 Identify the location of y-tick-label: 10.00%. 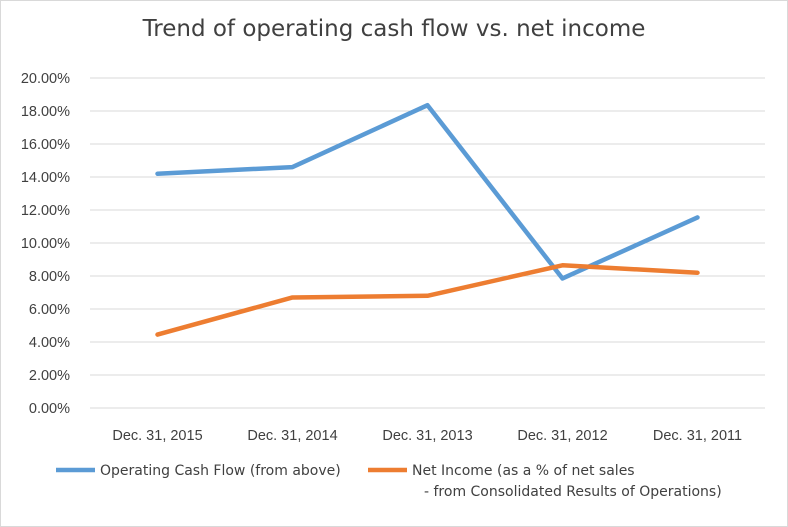
(45, 244).